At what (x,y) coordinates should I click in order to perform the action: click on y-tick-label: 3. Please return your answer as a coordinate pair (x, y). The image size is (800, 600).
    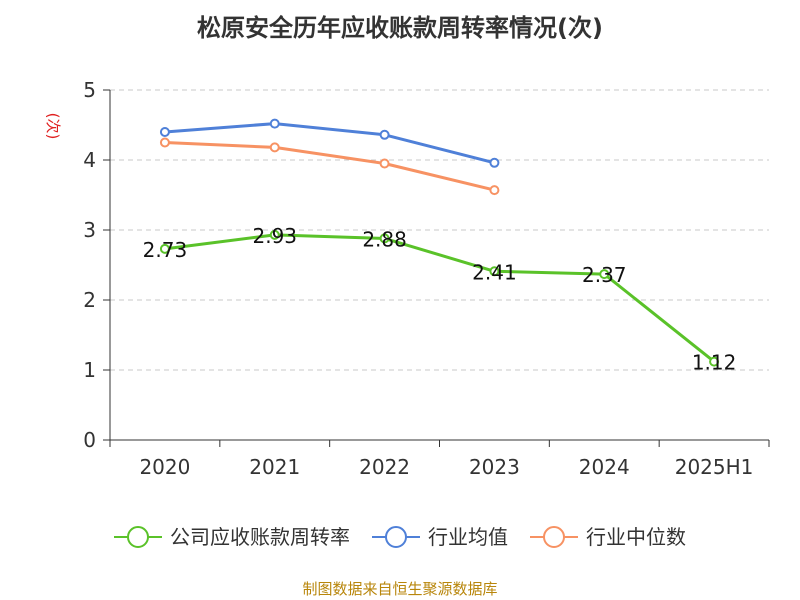
    Looking at the image, I should click on (89, 230).